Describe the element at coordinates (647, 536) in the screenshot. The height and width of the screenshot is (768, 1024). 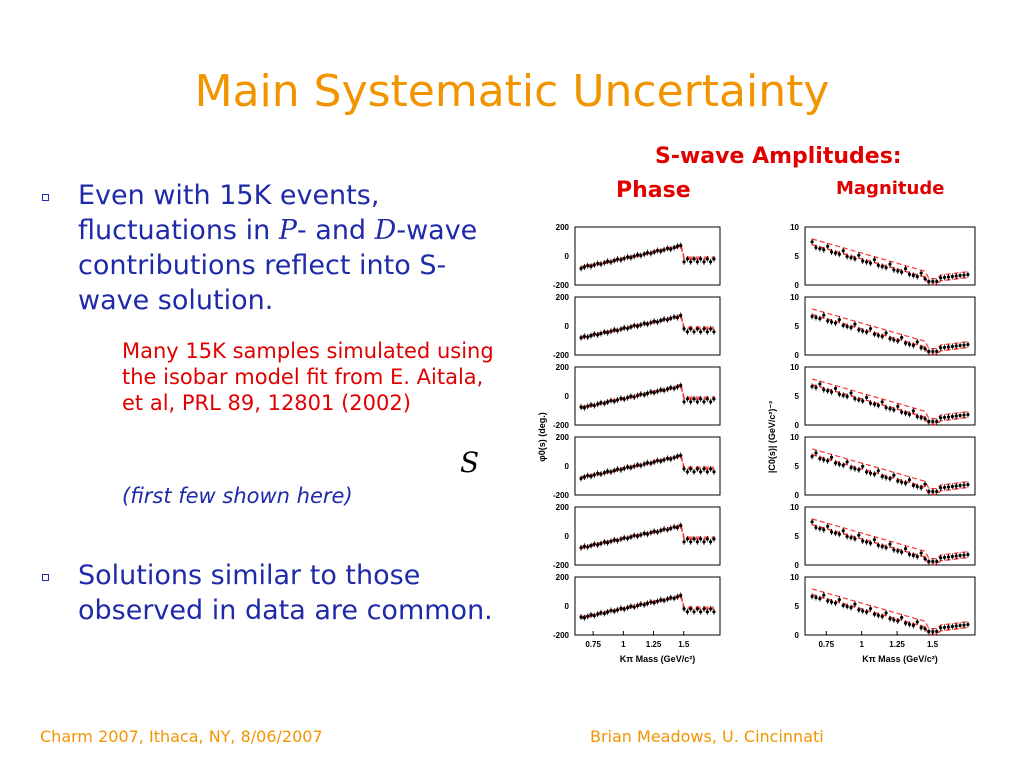
I see `plot-frame` at that location.